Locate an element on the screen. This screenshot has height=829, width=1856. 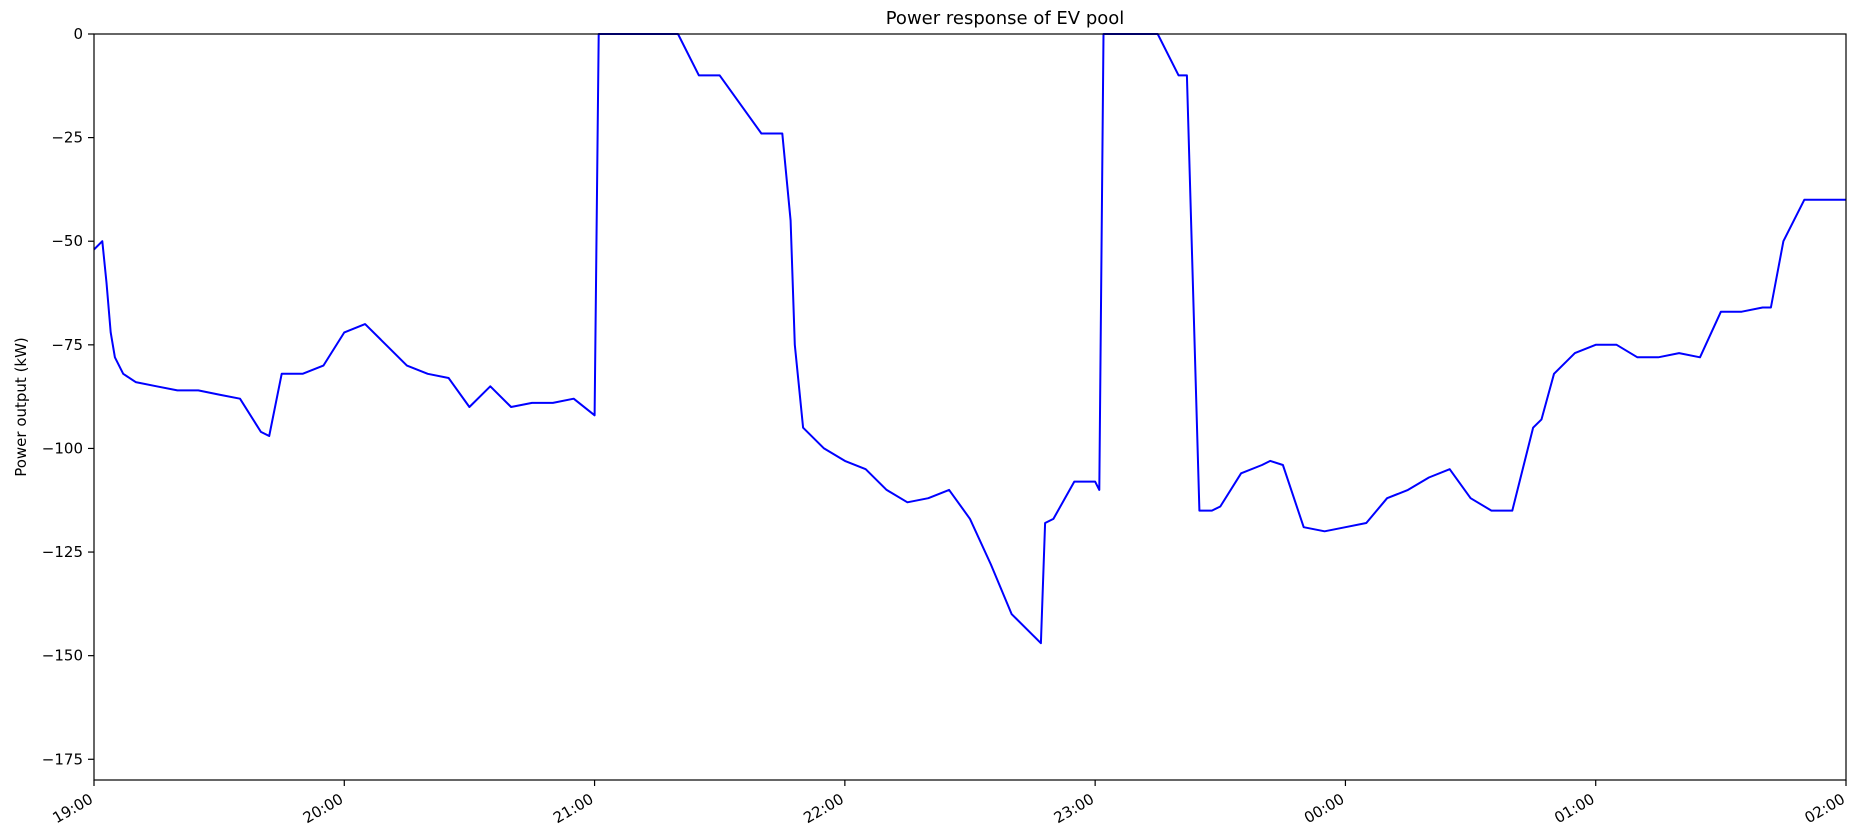
y-tick-label: −150 is located at coordinates (62, 656).